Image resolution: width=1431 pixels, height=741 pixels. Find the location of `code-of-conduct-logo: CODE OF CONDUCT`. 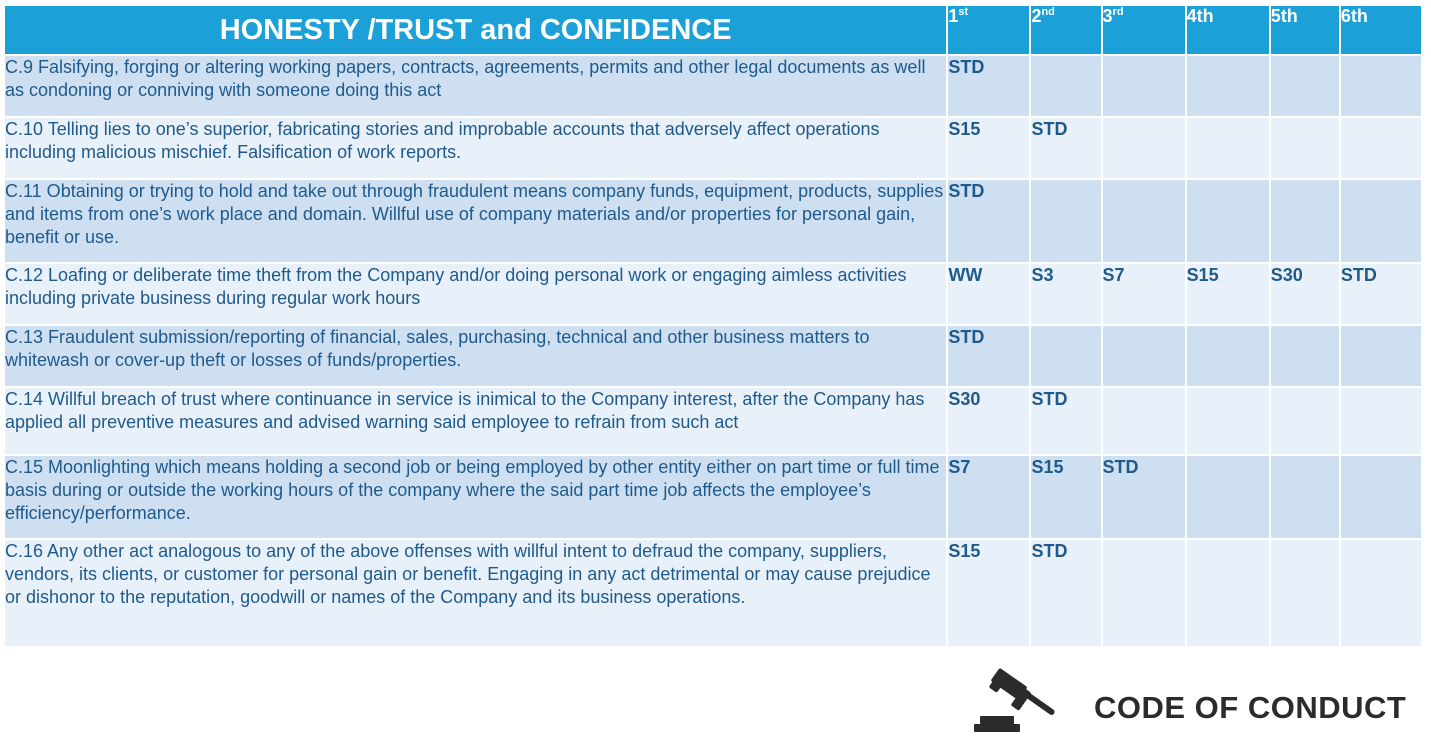

code-of-conduct-logo: CODE OF CONDUCT is located at coordinates (1192, 701).